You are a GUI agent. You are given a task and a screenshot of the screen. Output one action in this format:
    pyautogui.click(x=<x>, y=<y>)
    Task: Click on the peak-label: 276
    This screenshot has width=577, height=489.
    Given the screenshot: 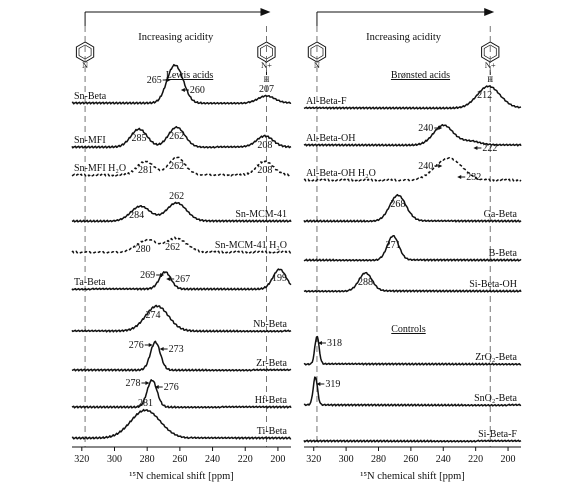 What is the action you would take?
    pyautogui.click(x=136, y=345)
    